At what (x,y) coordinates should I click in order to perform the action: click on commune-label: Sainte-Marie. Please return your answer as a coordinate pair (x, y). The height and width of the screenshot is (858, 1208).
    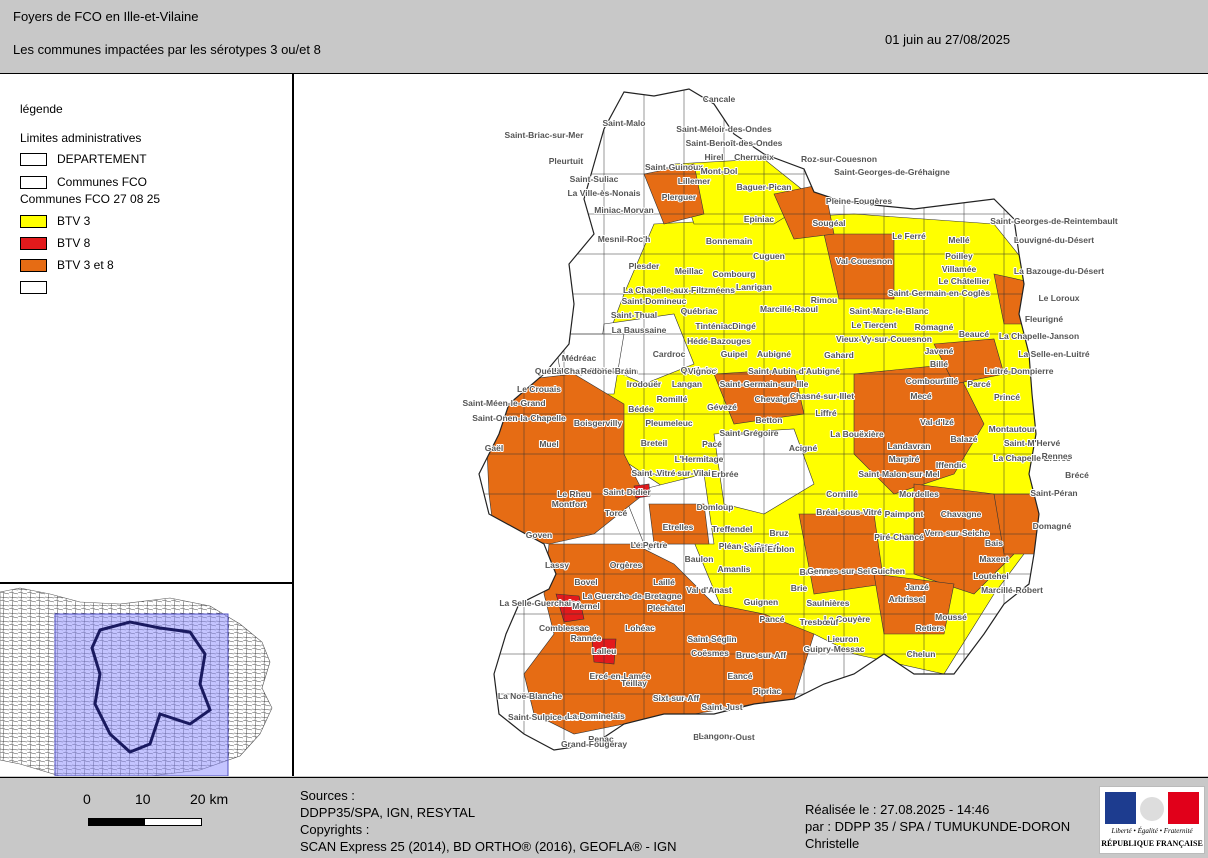
    Looking at the image, I should click on (594, 371).